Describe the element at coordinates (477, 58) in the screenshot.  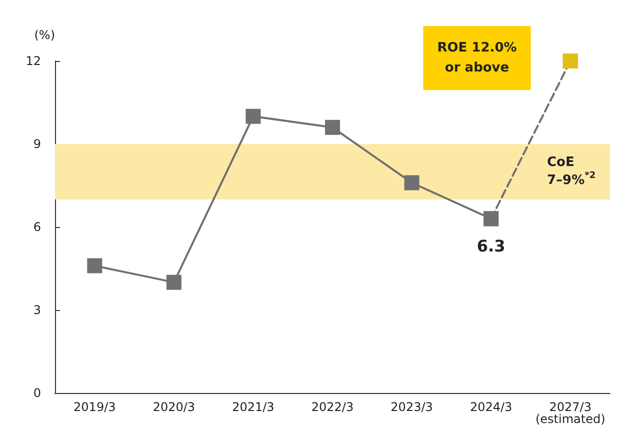
I see `annotation: ROE 12.0% or above` at that location.